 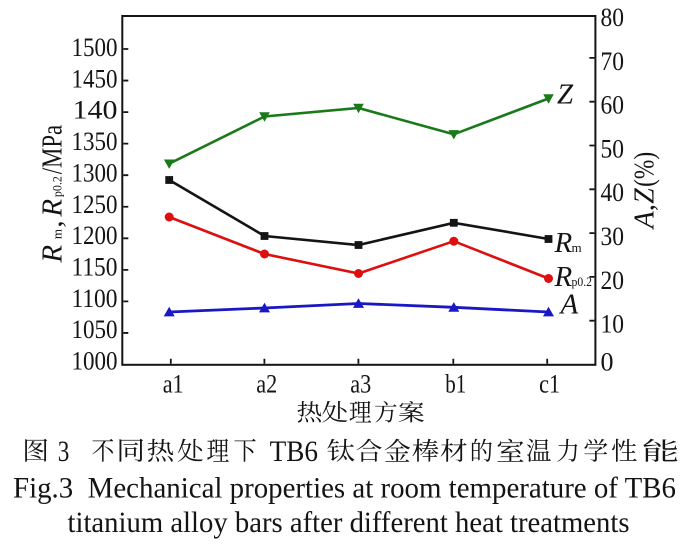 I want to click on svg-text: 1000, so click(x=95, y=361).